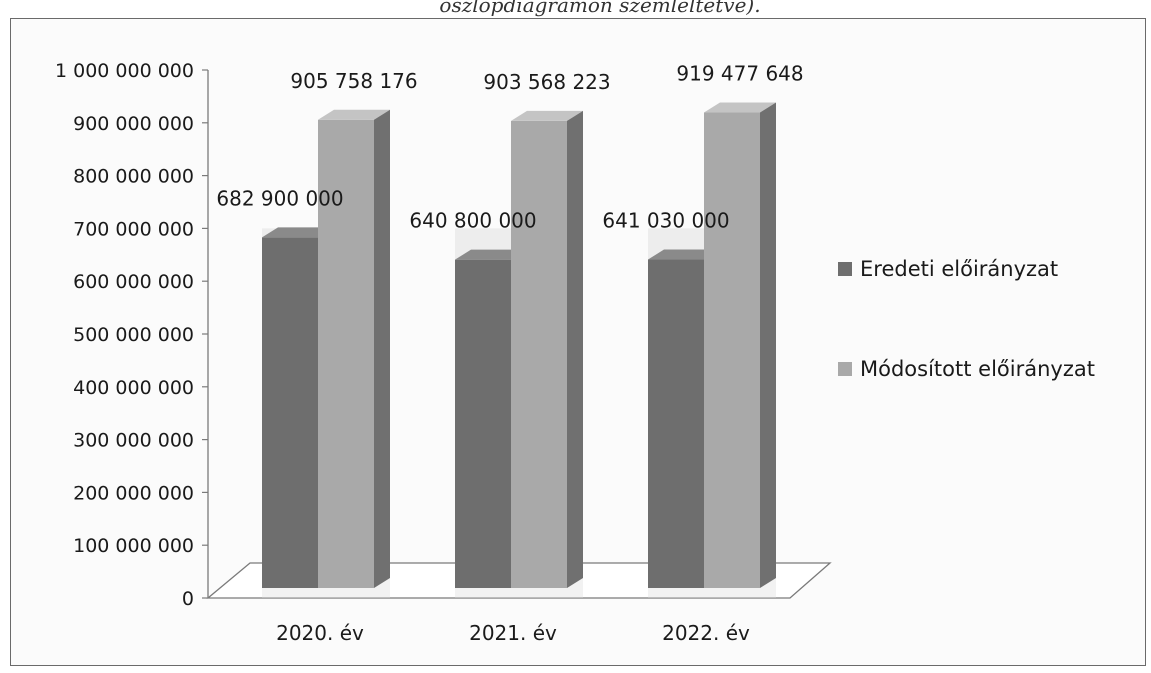 This screenshot has width=1151, height=673. Describe the element at coordinates (133, 229) in the screenshot. I see `y-tick-label: 700 000 000` at that location.